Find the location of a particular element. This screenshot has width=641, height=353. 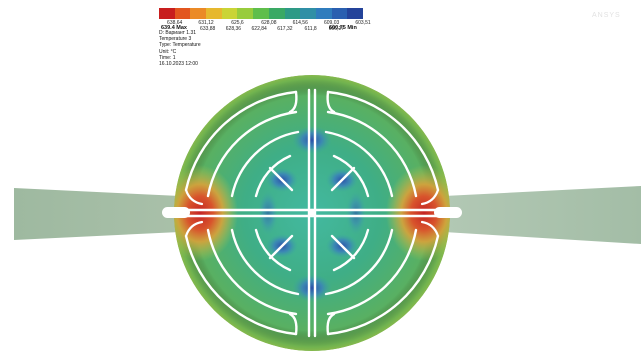

legend-tick-label: 622,84 is located at coordinates (259, 29).